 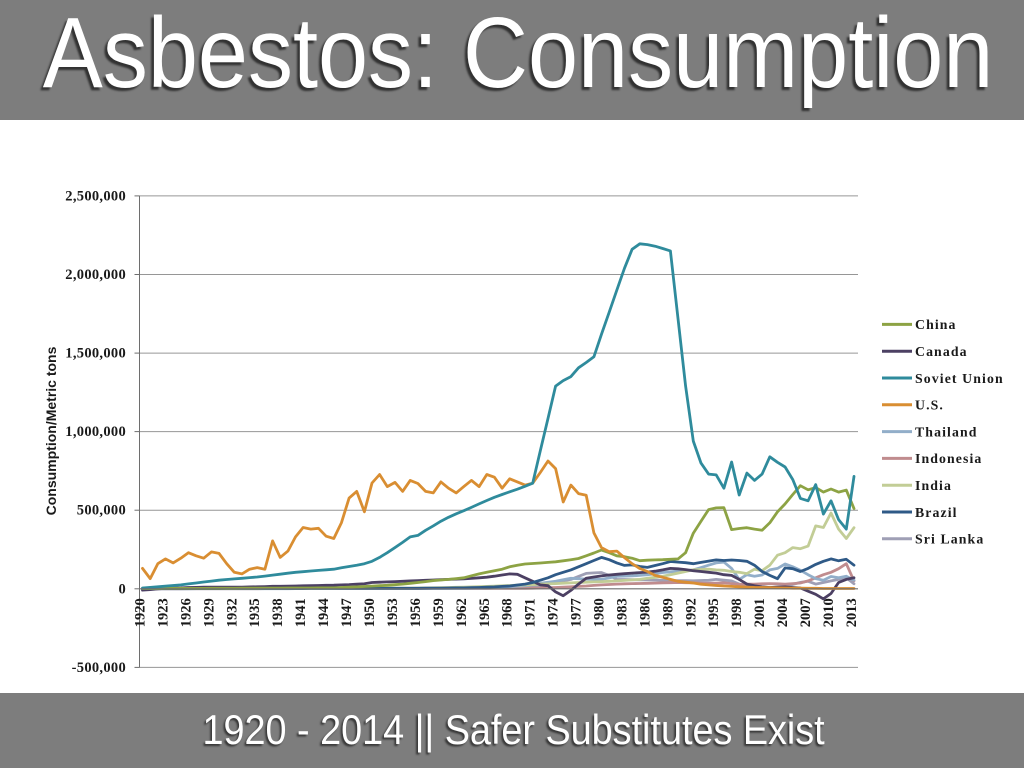 What do you see at coordinates (101, 511) in the screenshot?
I see `svg-text: 500,000` at bounding box center [101, 511].